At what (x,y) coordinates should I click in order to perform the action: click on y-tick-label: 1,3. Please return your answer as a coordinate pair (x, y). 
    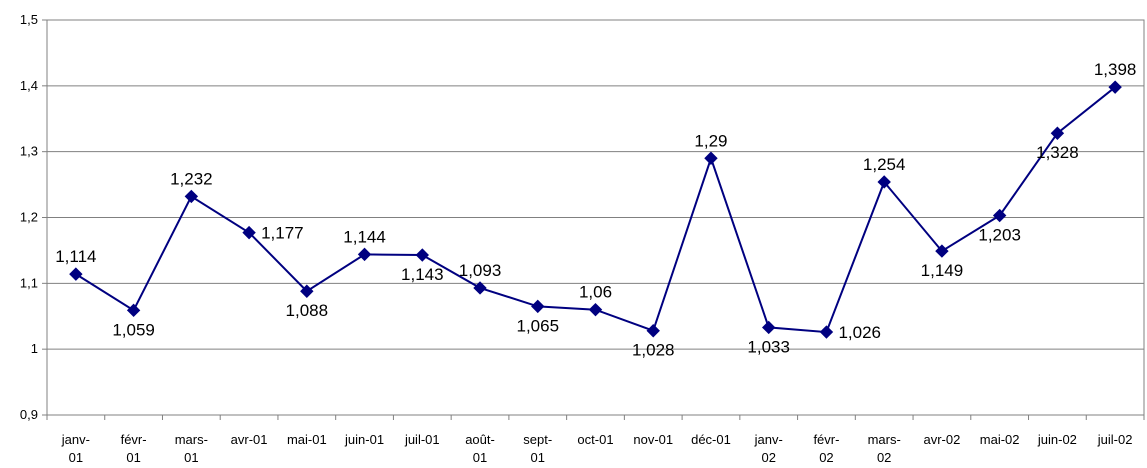
    Looking at the image, I should click on (29, 151).